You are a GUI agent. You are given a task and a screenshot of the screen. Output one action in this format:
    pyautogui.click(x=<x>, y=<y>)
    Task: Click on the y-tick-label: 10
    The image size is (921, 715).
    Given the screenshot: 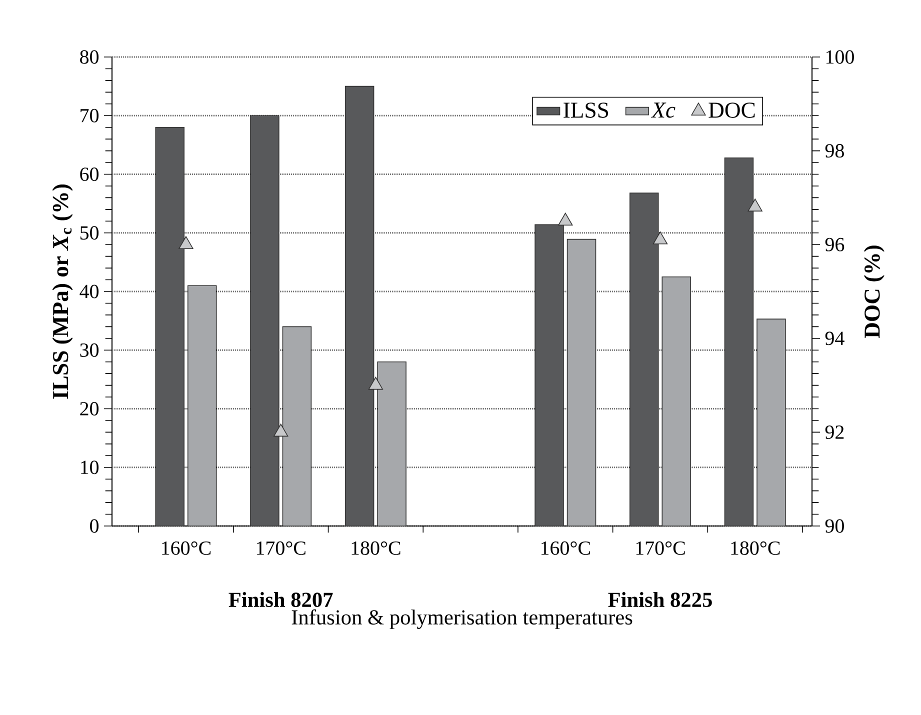 What is the action you would take?
    pyautogui.click(x=90, y=467)
    